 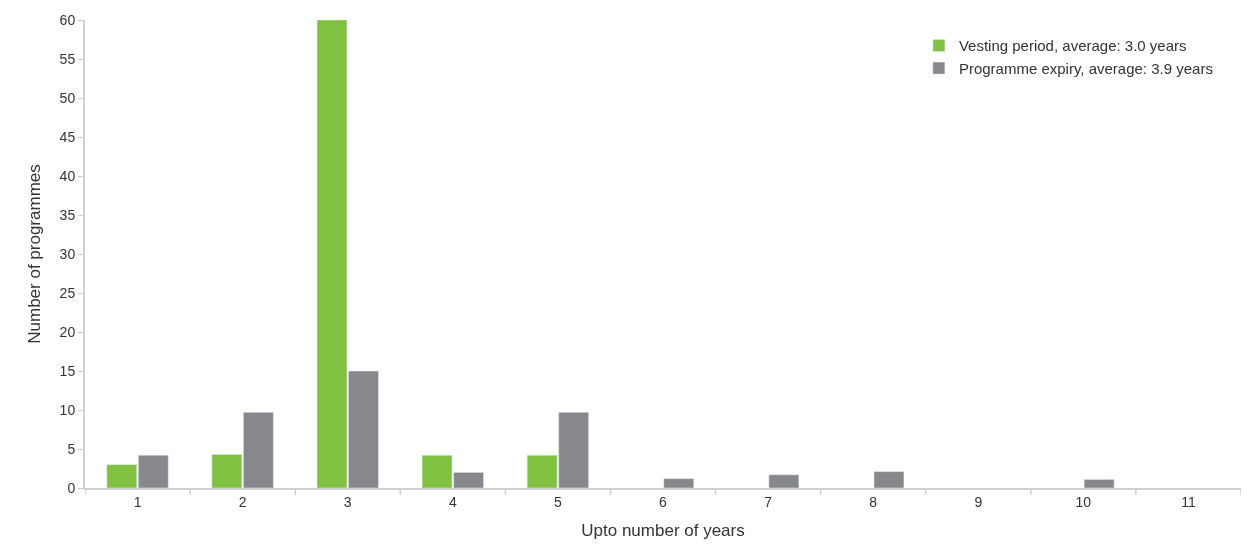 I want to click on x-tick-label: 5, so click(x=558, y=501).